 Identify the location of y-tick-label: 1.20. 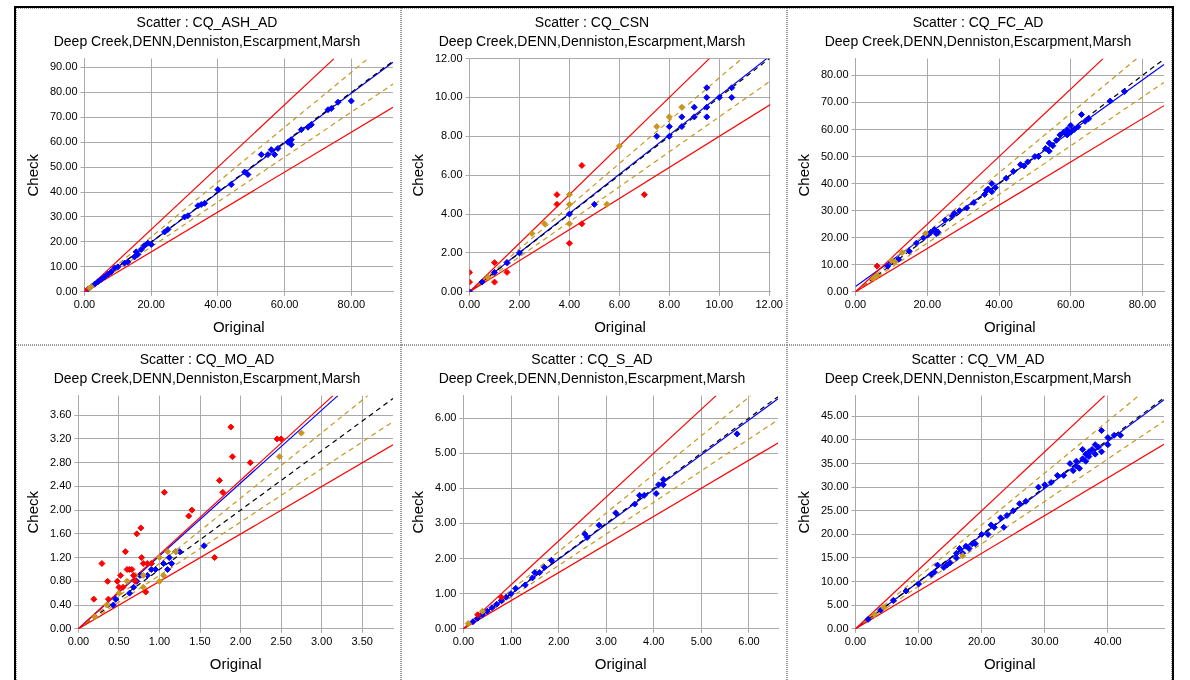
(60, 556).